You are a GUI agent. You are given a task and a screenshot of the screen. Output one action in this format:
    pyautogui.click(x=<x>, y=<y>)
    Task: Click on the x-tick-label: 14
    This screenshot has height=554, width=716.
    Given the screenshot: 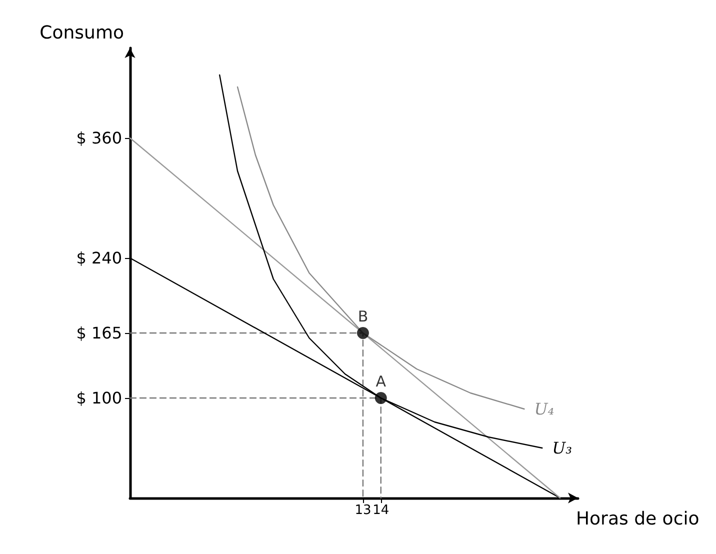 What is the action you would take?
    pyautogui.click(x=381, y=510)
    